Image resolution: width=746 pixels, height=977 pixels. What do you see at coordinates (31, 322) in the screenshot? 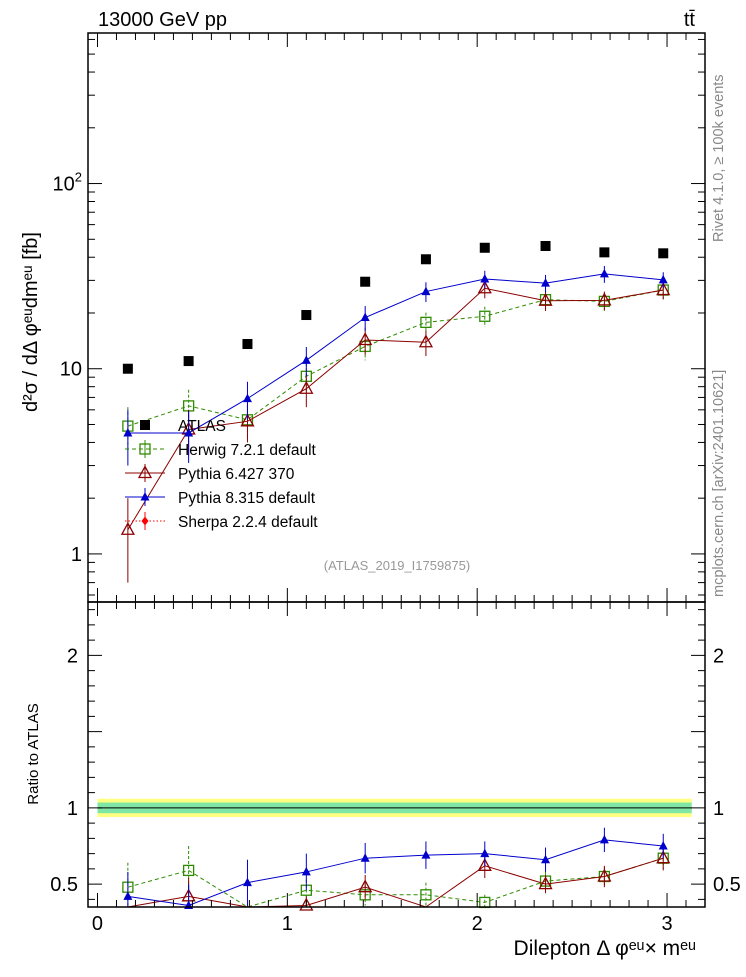
I see `main-y-axis-label: d²σ / dΔ φᵉᵘdmᵉᵘ [fb]` at bounding box center [31, 322].